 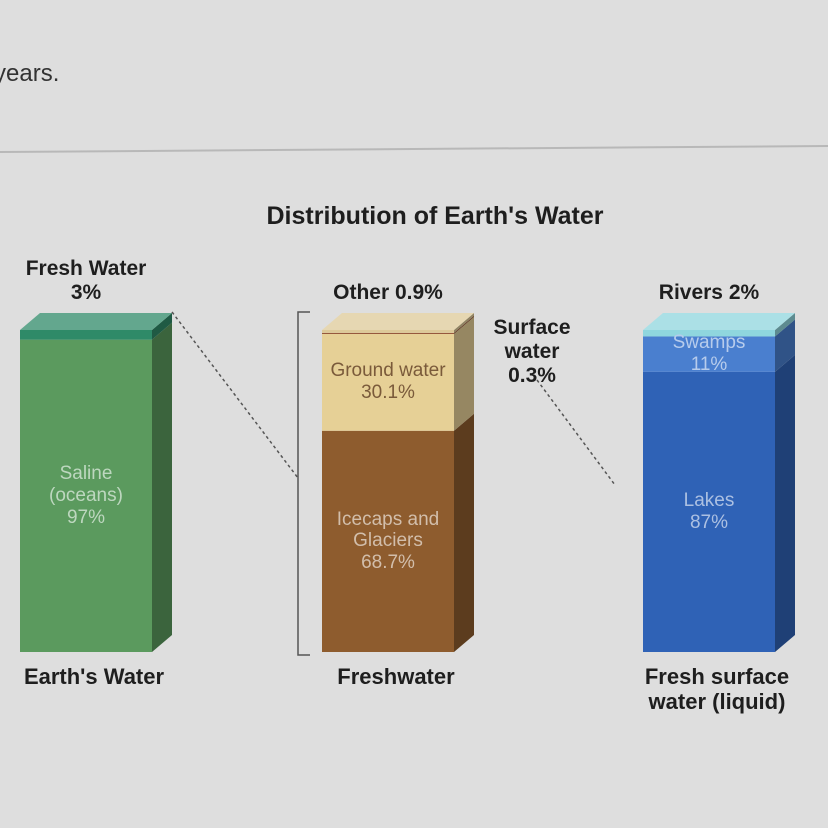 What do you see at coordinates (86, 292) in the screenshot?
I see `data-label: 3%` at bounding box center [86, 292].